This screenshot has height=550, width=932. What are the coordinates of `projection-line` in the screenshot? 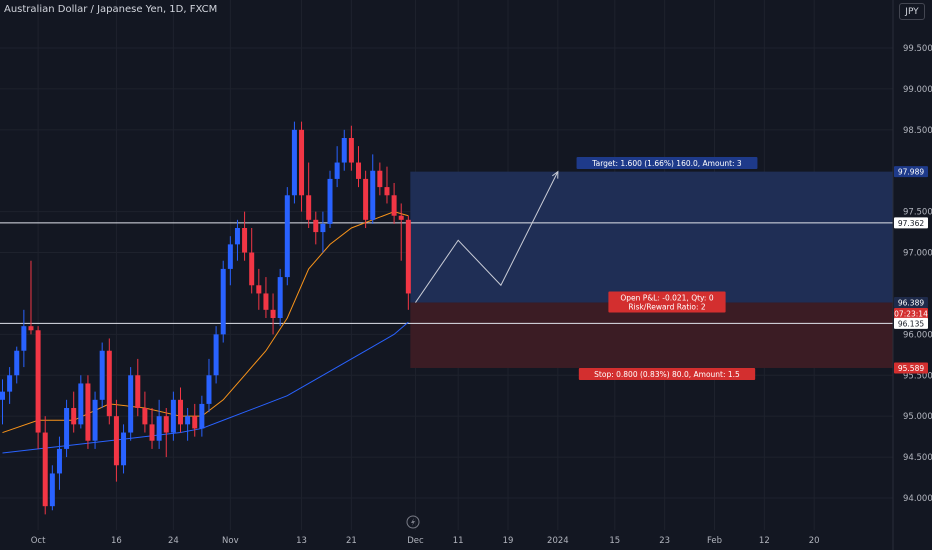 It's located at (487, 237).